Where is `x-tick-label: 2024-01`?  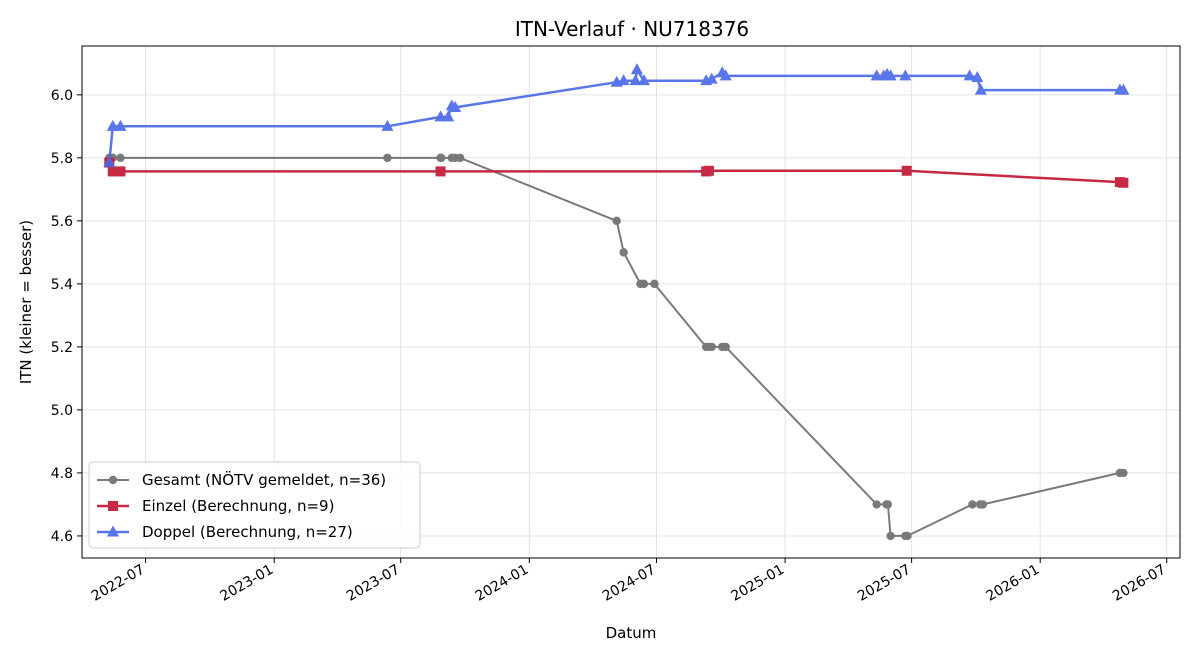 x-tick-label: 2024-01 is located at coordinates (502, 583).